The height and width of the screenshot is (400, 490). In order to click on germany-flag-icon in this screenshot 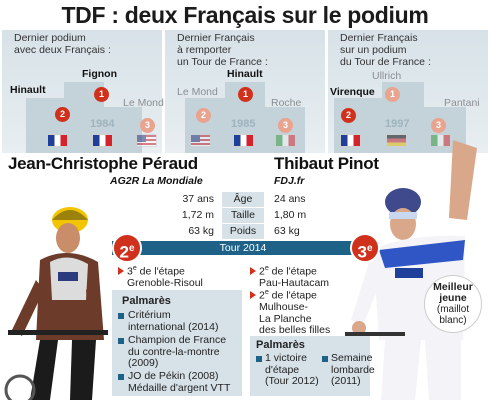, I will do `click(396, 140)`.